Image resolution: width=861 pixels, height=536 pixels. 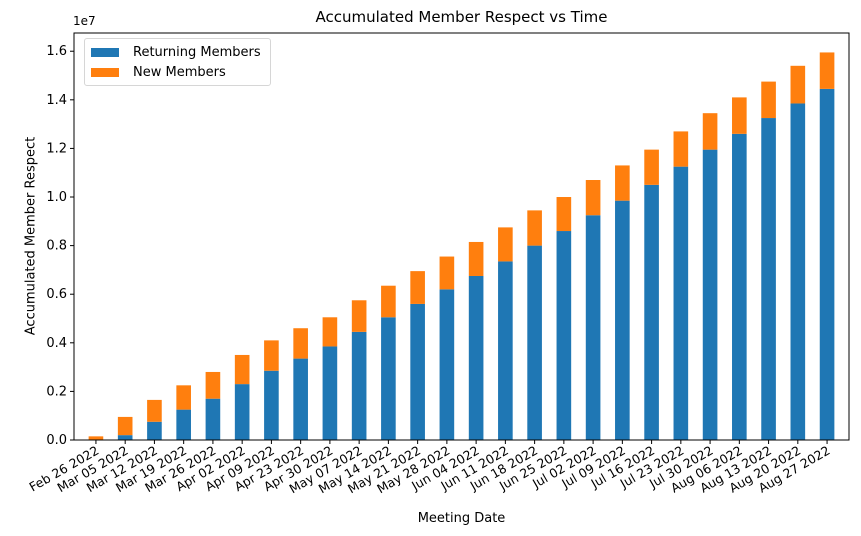 What do you see at coordinates (56, 51) in the screenshot?
I see `y-tick-label-8: 1.6` at bounding box center [56, 51].